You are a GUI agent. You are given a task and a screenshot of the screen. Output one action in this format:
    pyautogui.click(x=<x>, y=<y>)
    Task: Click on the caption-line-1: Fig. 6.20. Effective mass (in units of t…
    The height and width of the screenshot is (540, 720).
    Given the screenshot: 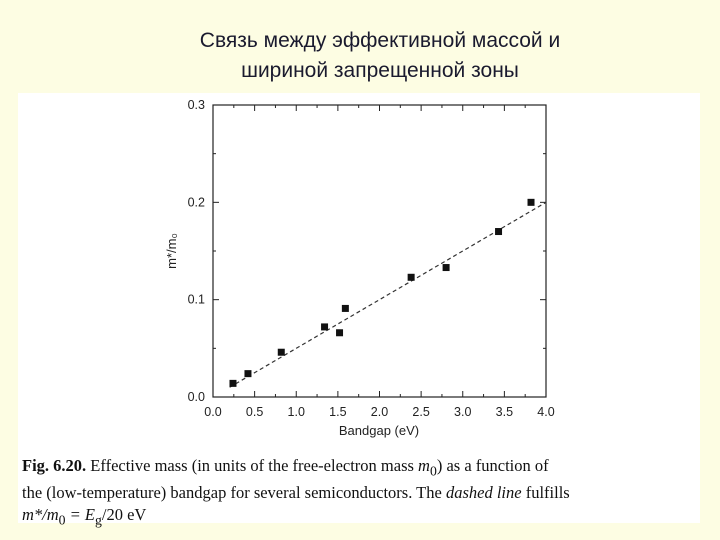 What is the action you would take?
    pyautogui.click(x=360, y=468)
    